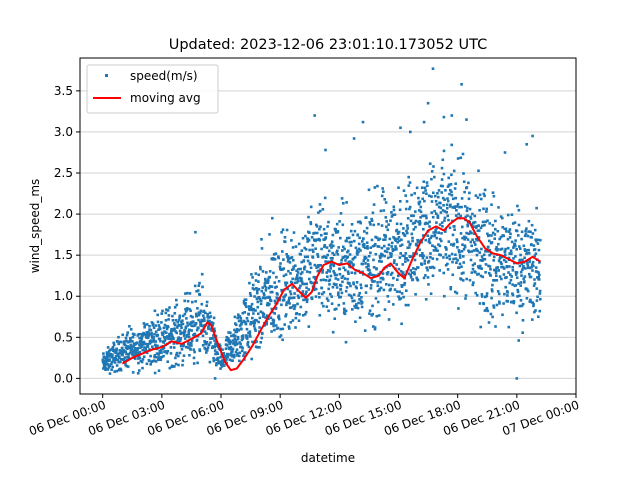 Image resolution: width=640 pixels, height=484 pixels. What do you see at coordinates (63, 132) in the screenshot?
I see `y-tick-label-6: 3.0` at bounding box center [63, 132].